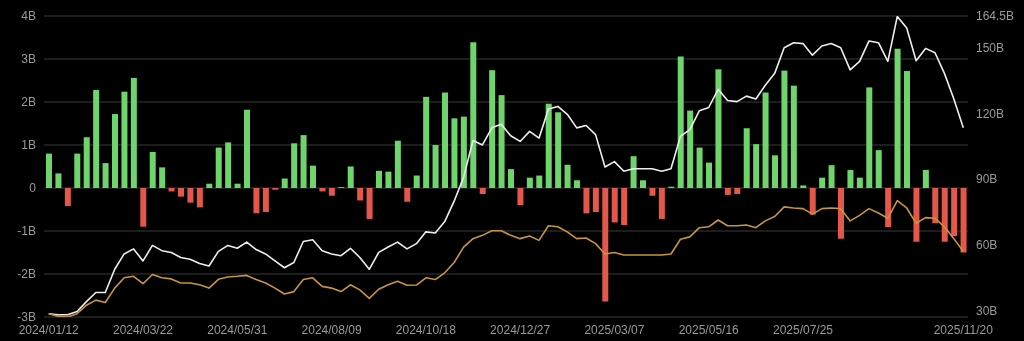 The image size is (1024, 341). Describe the element at coordinates (28, 145) in the screenshot. I see `y-tick-label: 1B` at that location.